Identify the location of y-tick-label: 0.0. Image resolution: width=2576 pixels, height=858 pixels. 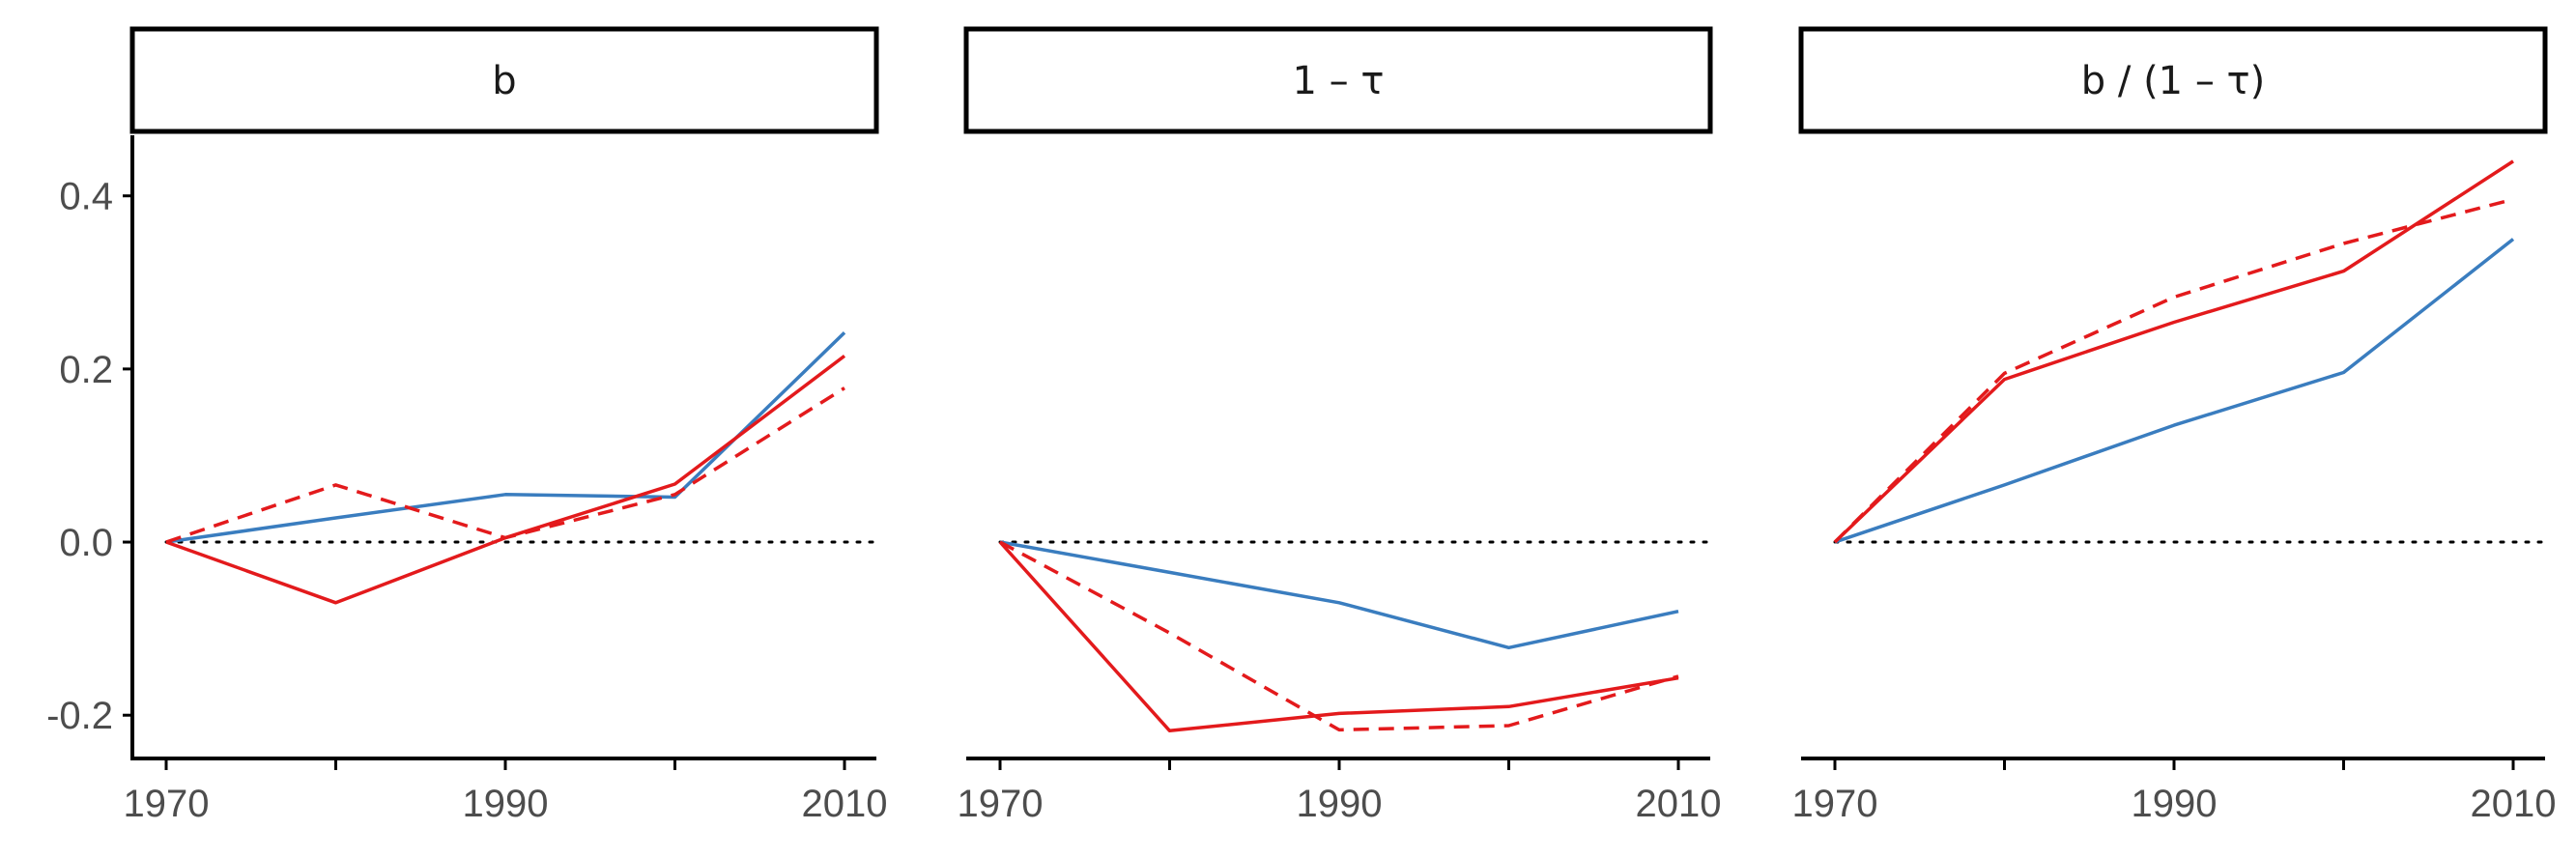
(86, 543).